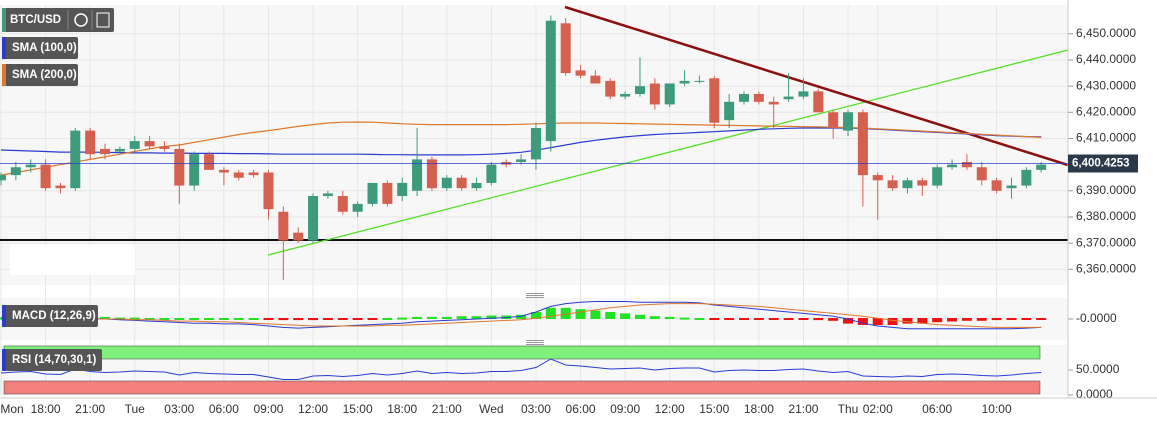  What do you see at coordinates (1106, 85) in the screenshot?
I see `y-tick-label: 6,430.0000` at bounding box center [1106, 85].